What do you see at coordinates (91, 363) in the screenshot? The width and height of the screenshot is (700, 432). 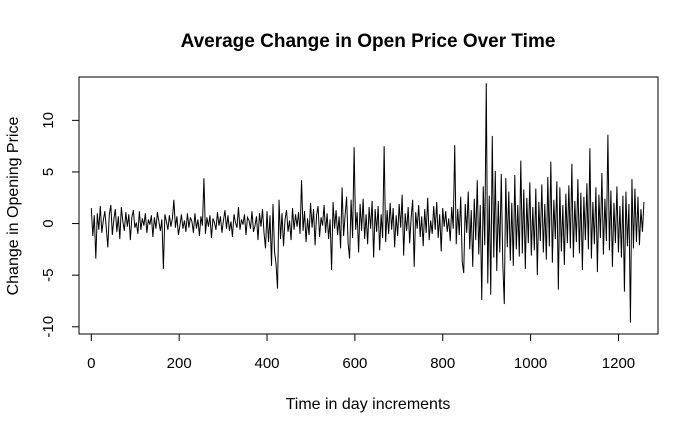 I see `x-tick-label: 0` at bounding box center [91, 363].